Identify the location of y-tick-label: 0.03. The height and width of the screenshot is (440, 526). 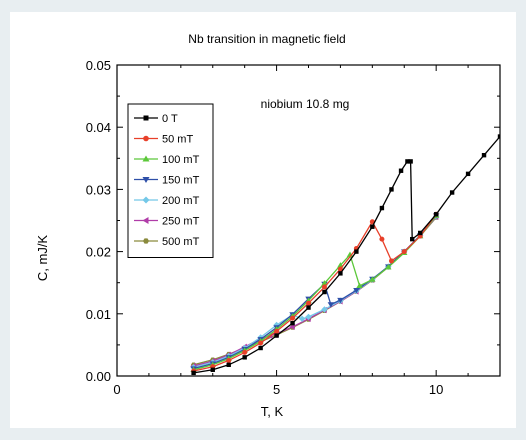
(98, 189).